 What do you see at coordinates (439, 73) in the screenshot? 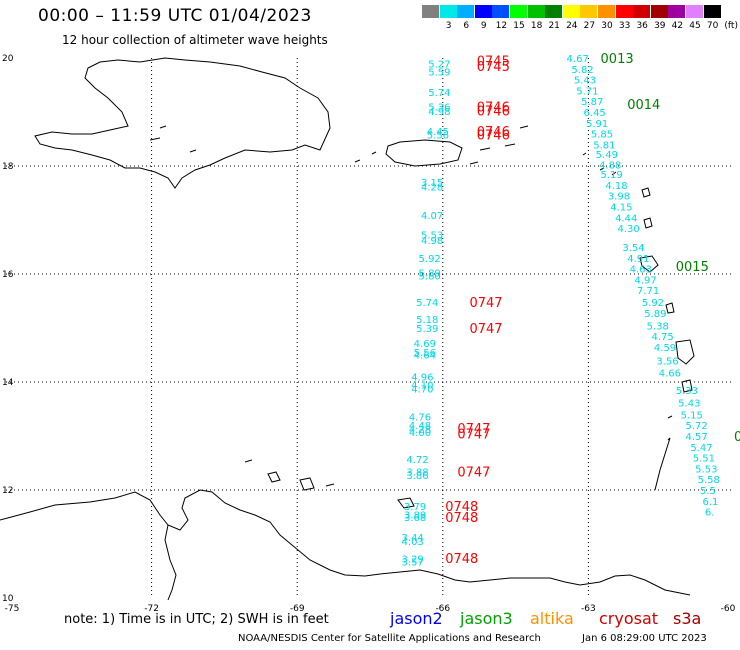
I see `wave-height-value: 5.59` at bounding box center [439, 73].